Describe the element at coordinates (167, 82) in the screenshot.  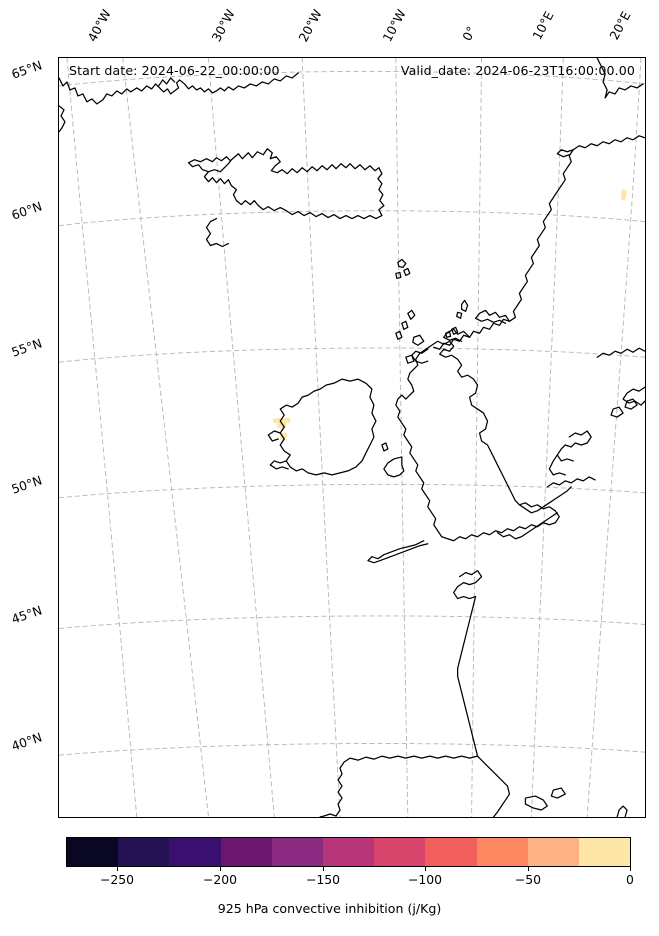
I see `coast-greenland-inlet` at that location.